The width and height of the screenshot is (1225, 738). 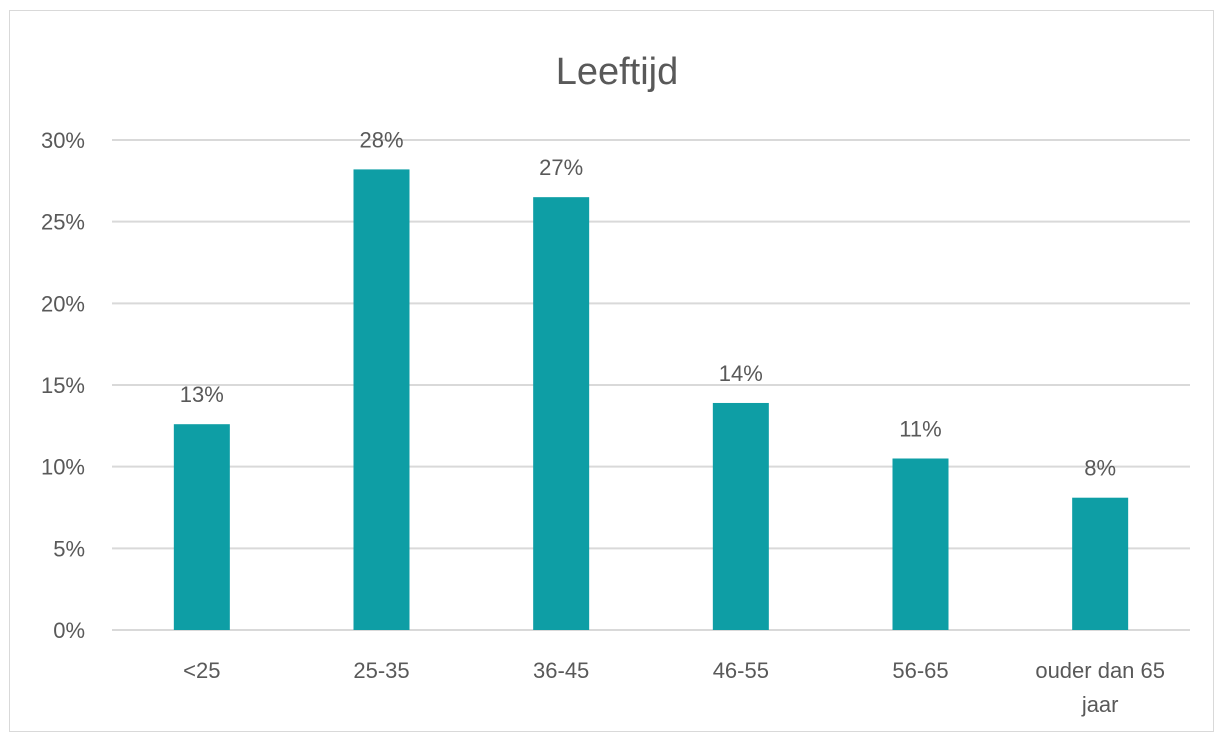 What do you see at coordinates (69, 548) in the screenshot?
I see `y-tick-label: 5%` at bounding box center [69, 548].